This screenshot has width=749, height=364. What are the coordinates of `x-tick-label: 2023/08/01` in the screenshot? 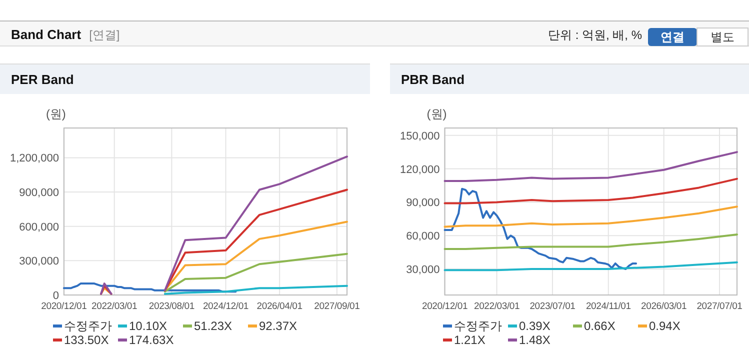 It's located at (171, 306).